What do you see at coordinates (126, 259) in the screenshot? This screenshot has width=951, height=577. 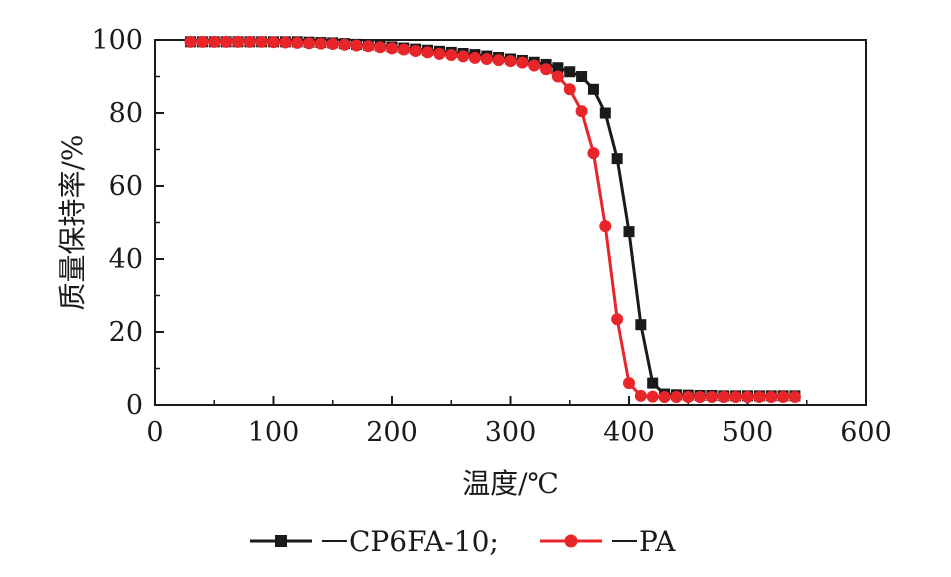 I see `y-tick-label: 40` at bounding box center [126, 259].